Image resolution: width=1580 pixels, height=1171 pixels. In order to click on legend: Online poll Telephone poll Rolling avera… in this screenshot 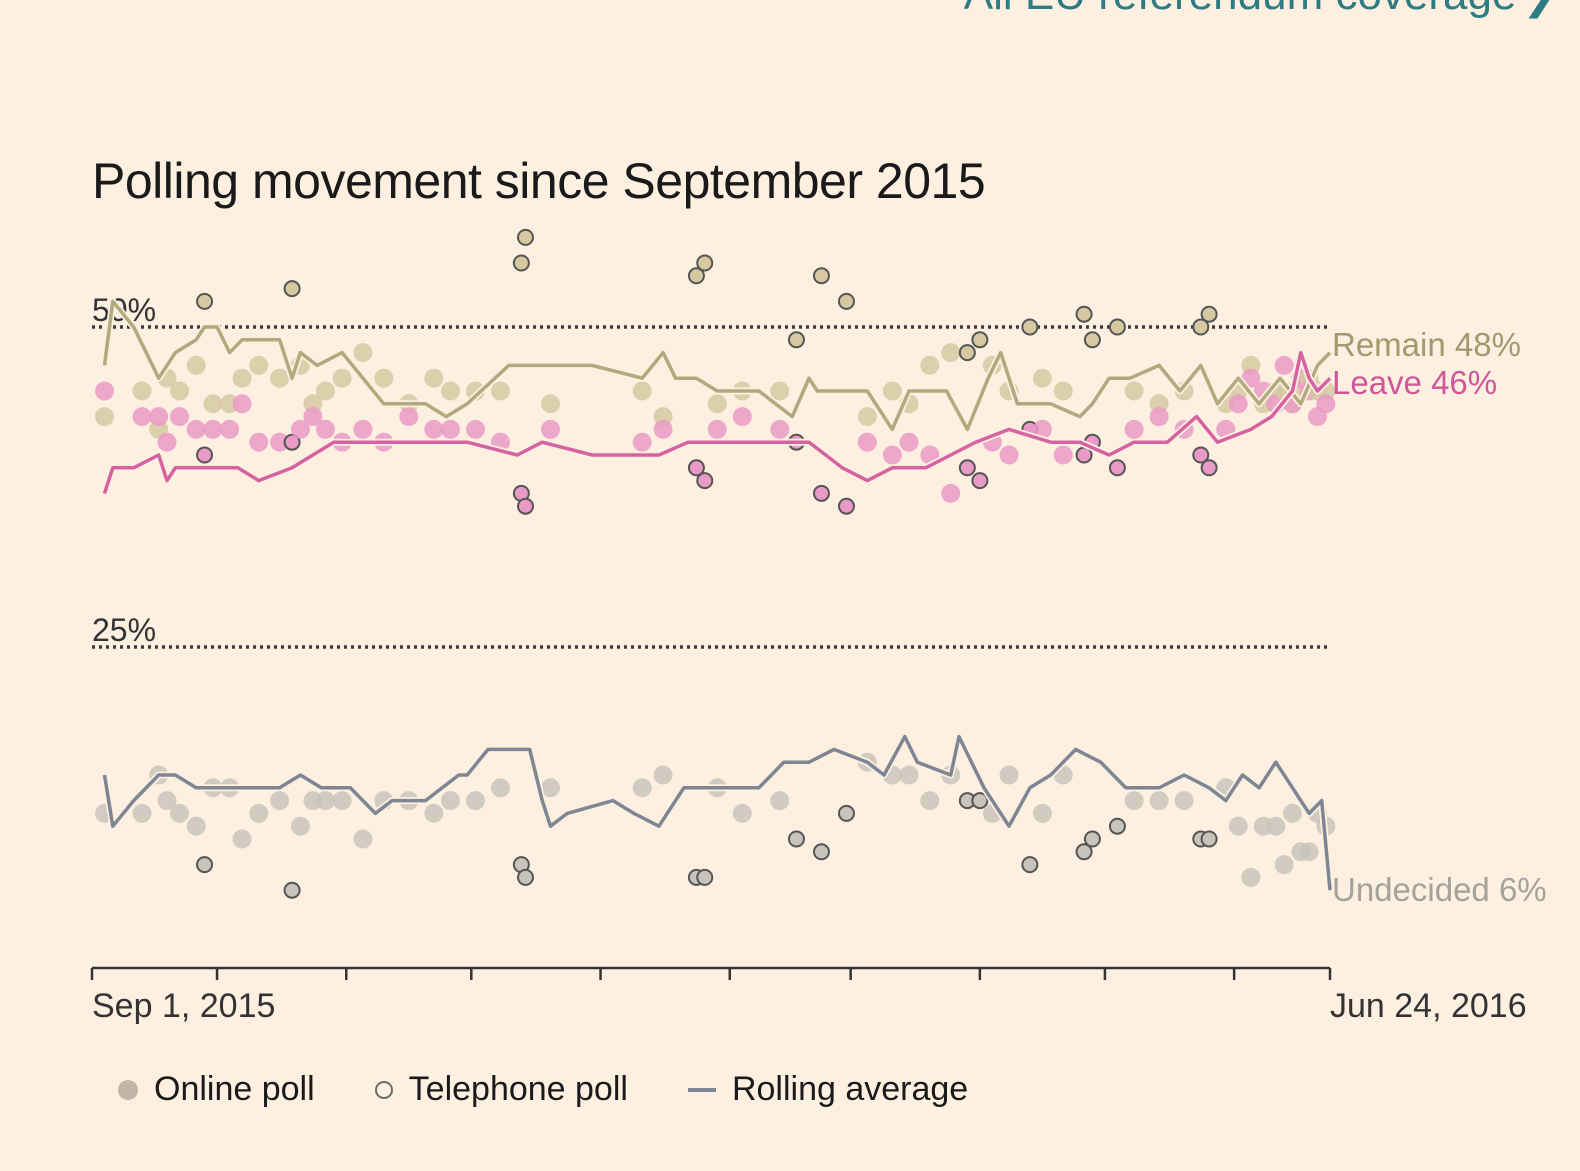, I will do `click(573, 1089)`.